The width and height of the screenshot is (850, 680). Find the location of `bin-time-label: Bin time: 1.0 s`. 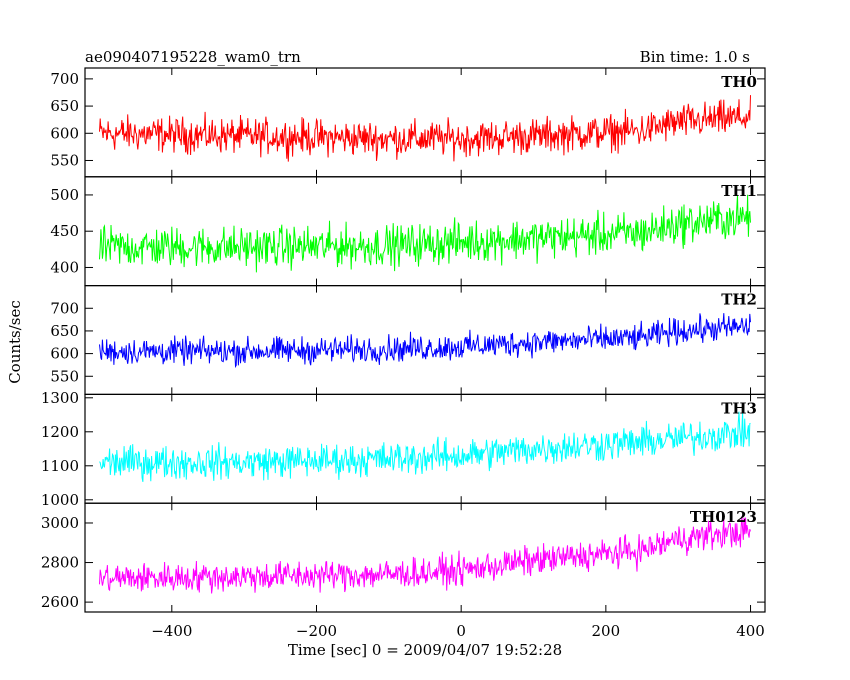

bin-time-label: Bin time: 1.0 s is located at coordinates (695, 57).